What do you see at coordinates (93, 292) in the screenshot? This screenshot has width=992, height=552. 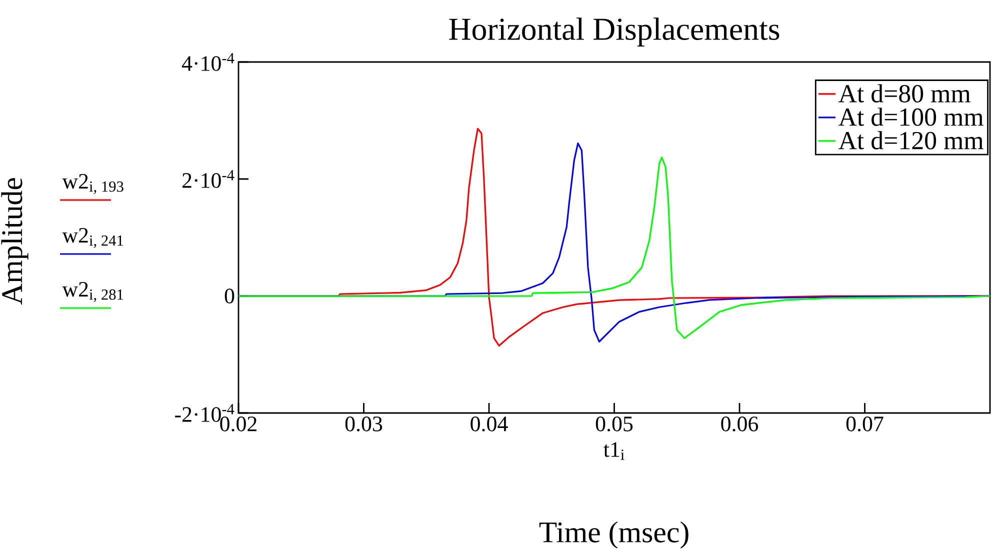 I see `text: w2$_{i, 281}$` at bounding box center [93, 292].